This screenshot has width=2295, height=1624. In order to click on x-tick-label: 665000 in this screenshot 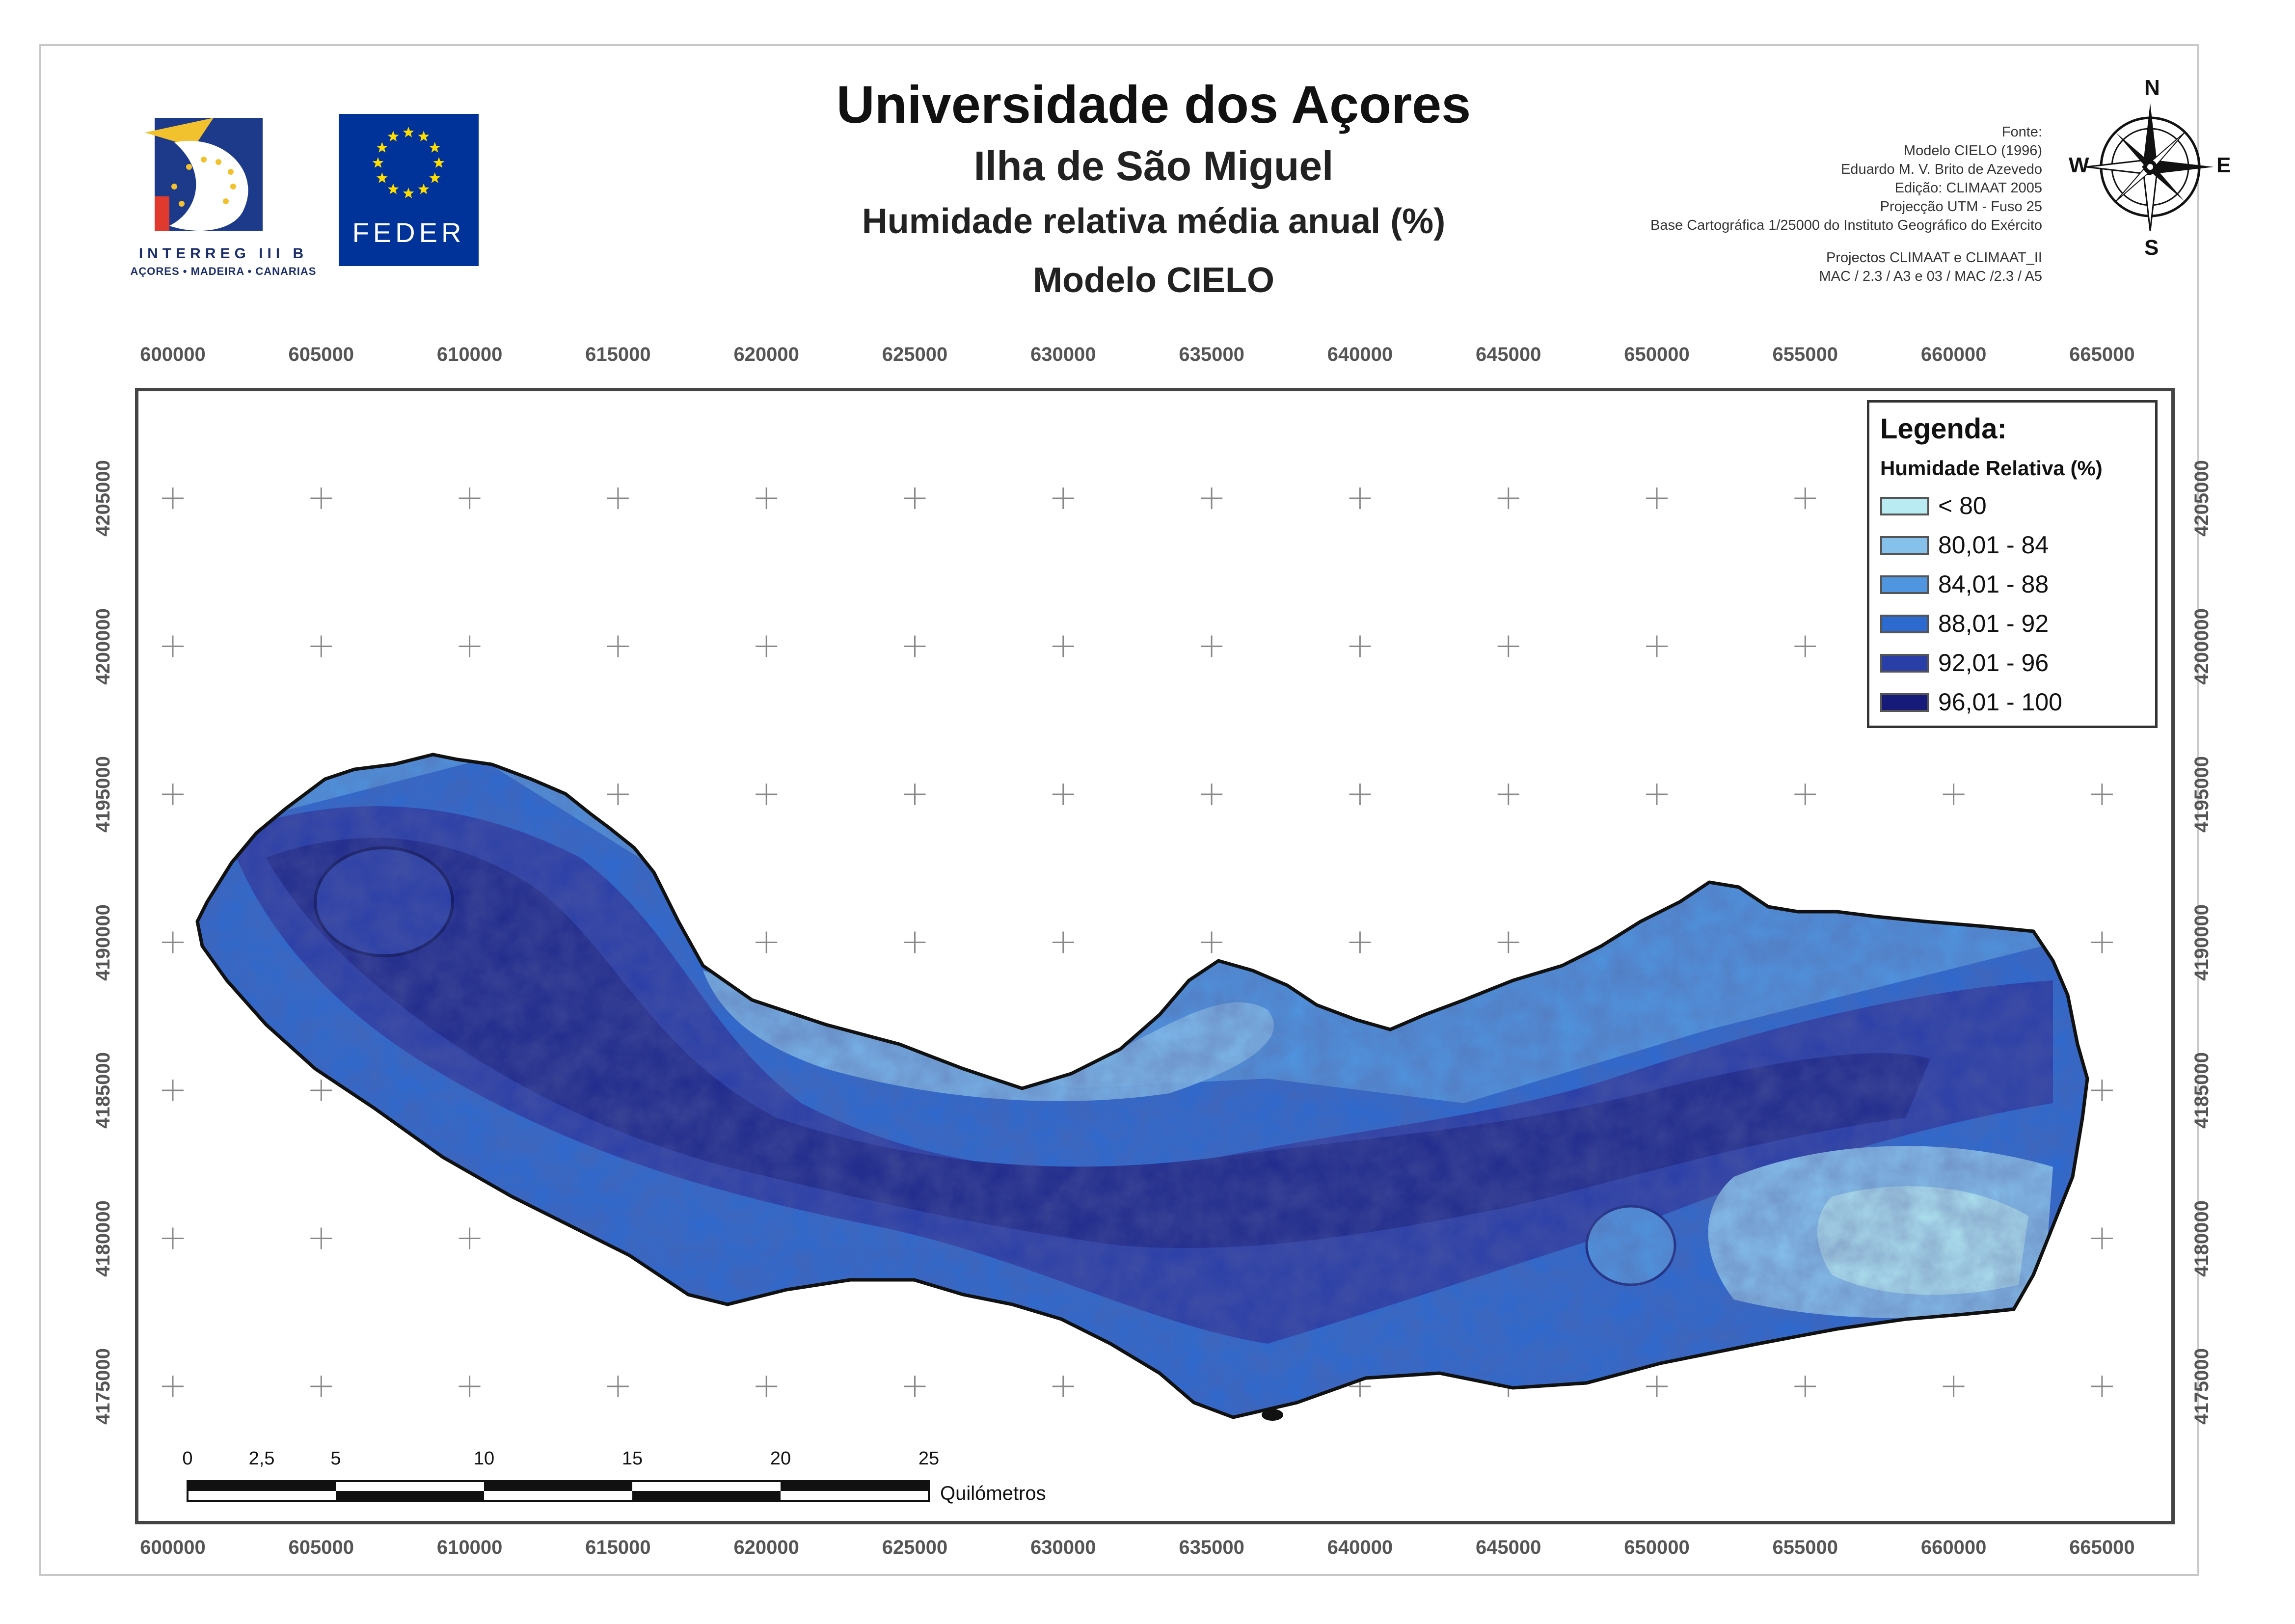, I will do `click(2102, 1547)`.